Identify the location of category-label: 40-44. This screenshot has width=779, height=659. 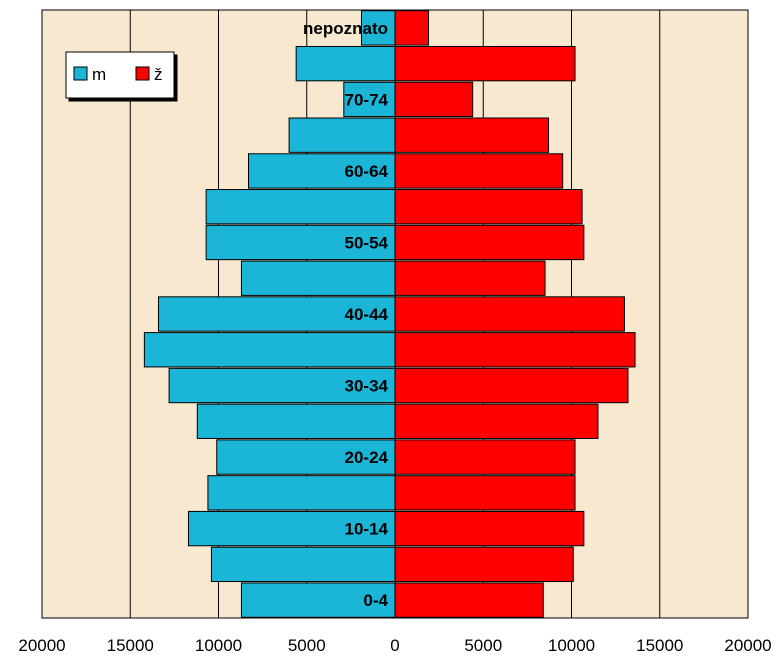
(367, 314).